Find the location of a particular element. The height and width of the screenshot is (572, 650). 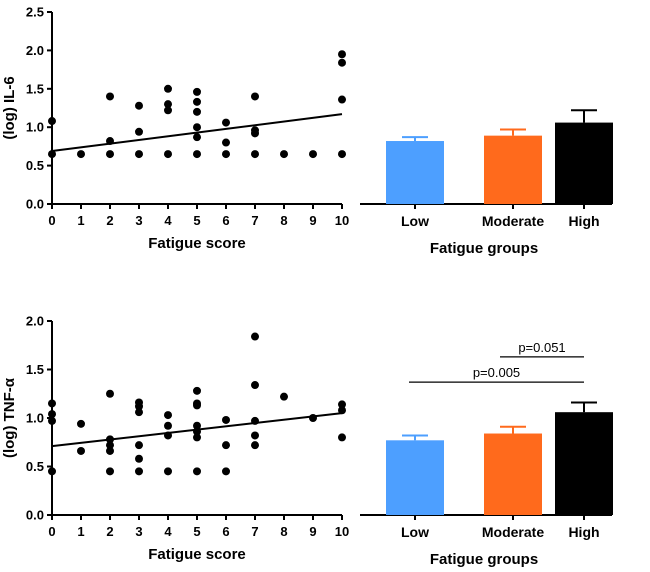

y-tick-label: 2.5 is located at coordinates (35, 12).